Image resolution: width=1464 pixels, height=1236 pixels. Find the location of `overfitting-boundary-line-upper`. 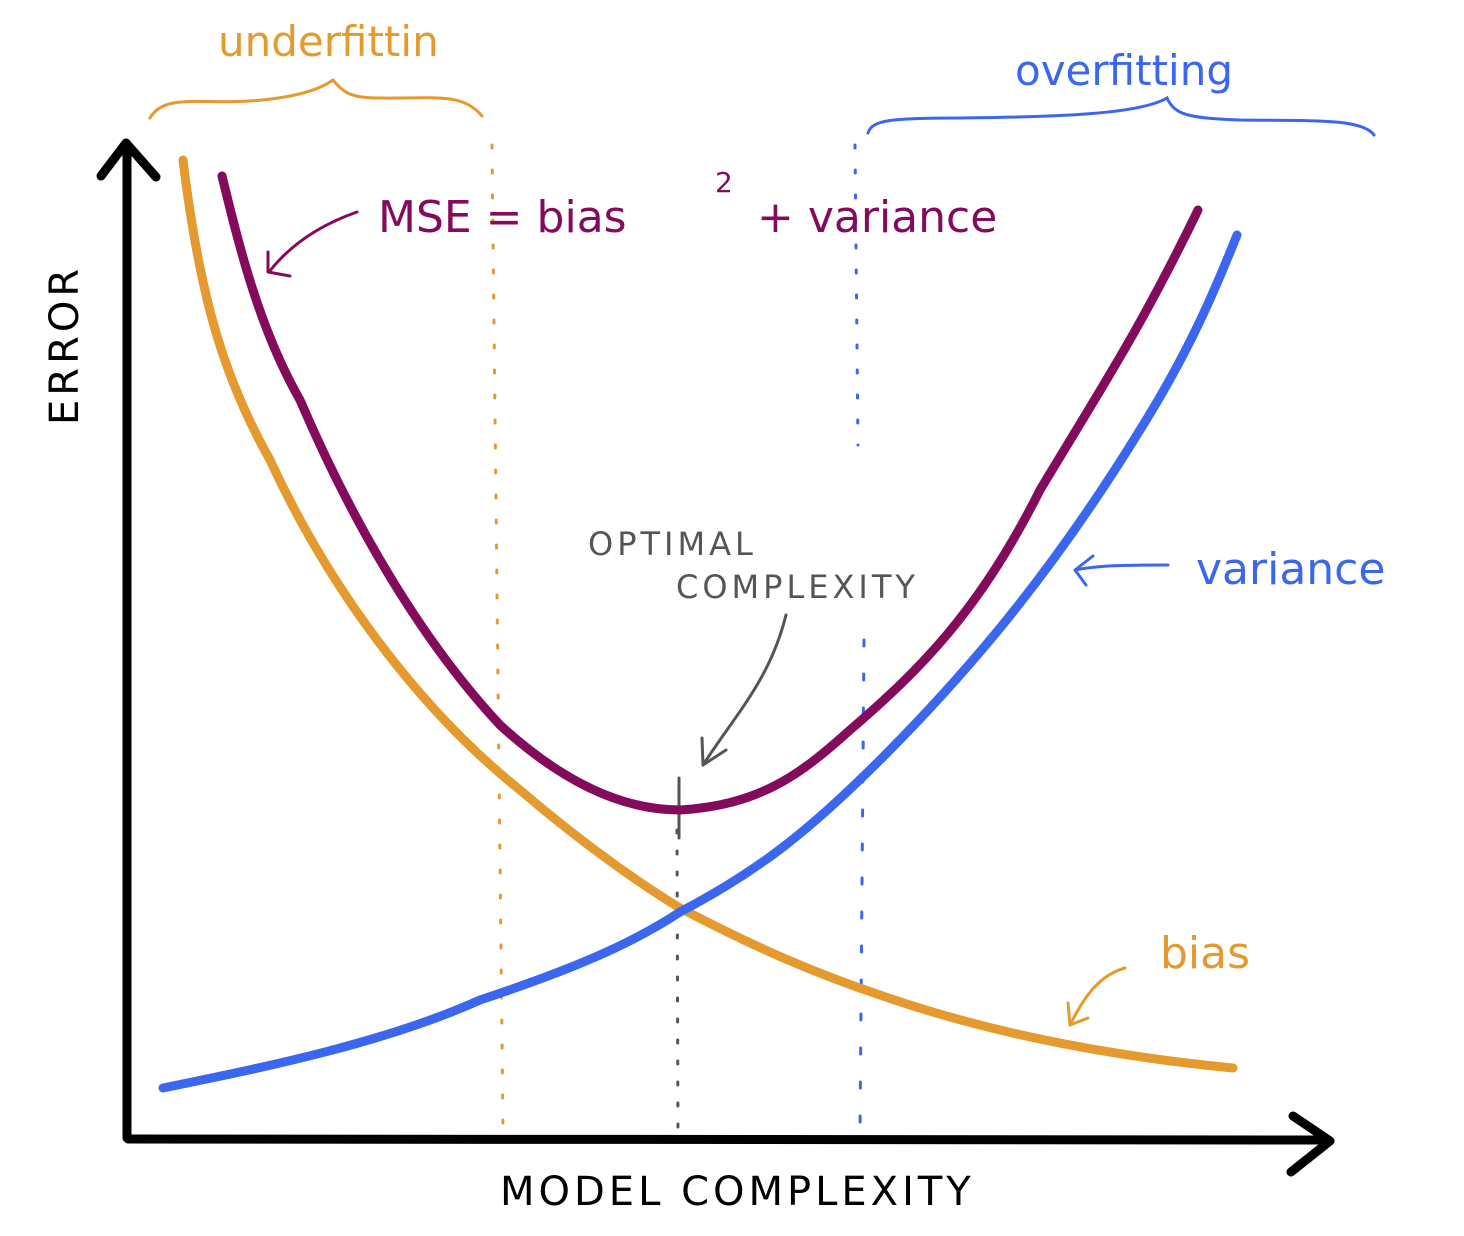

overfitting-boundary-line-upper is located at coordinates (856, 295).